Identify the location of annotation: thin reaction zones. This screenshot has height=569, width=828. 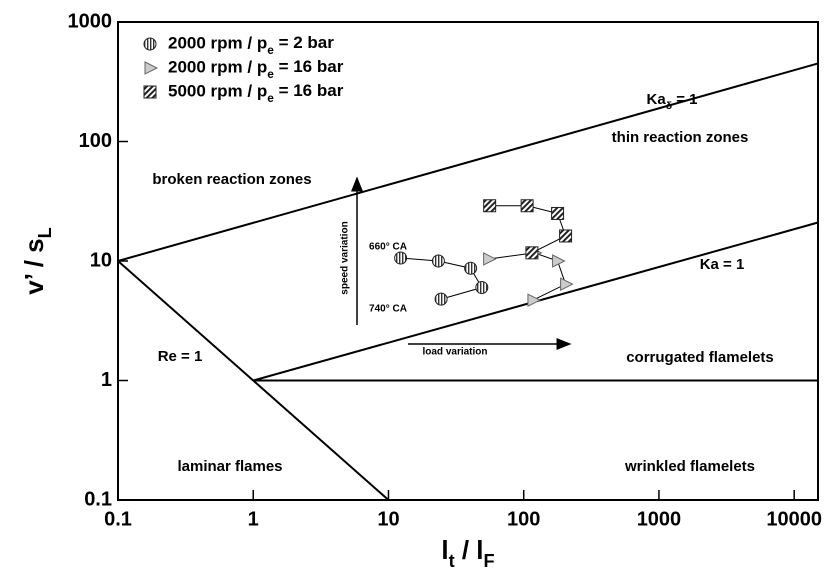
(680, 137).